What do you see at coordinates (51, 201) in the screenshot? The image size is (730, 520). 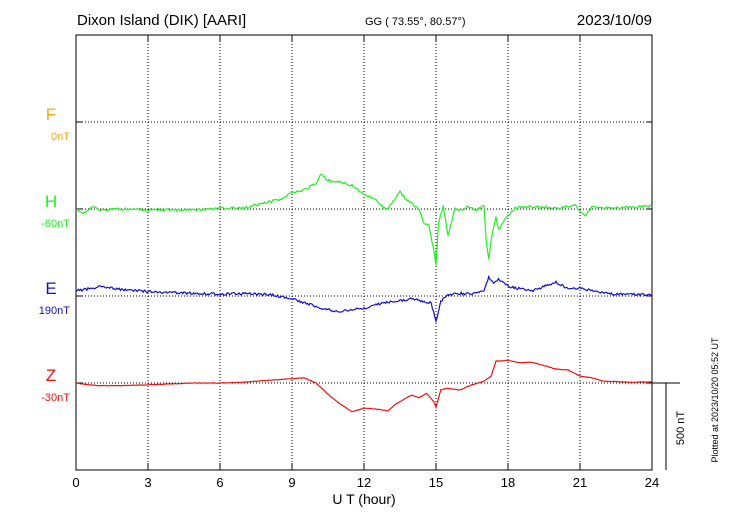 I see `series-name-h: H` at bounding box center [51, 201].